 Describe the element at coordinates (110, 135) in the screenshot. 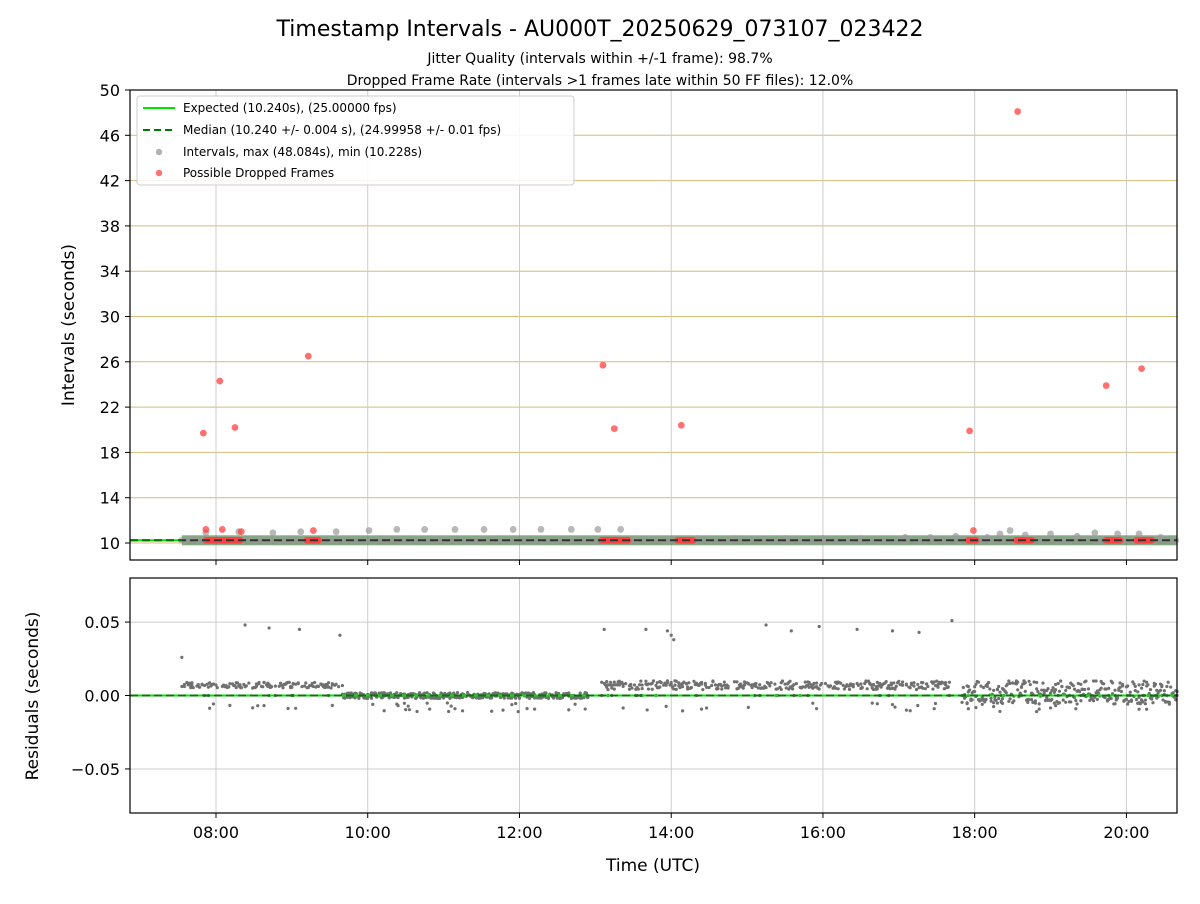

I see `intervals-y-tick-label: 46` at that location.